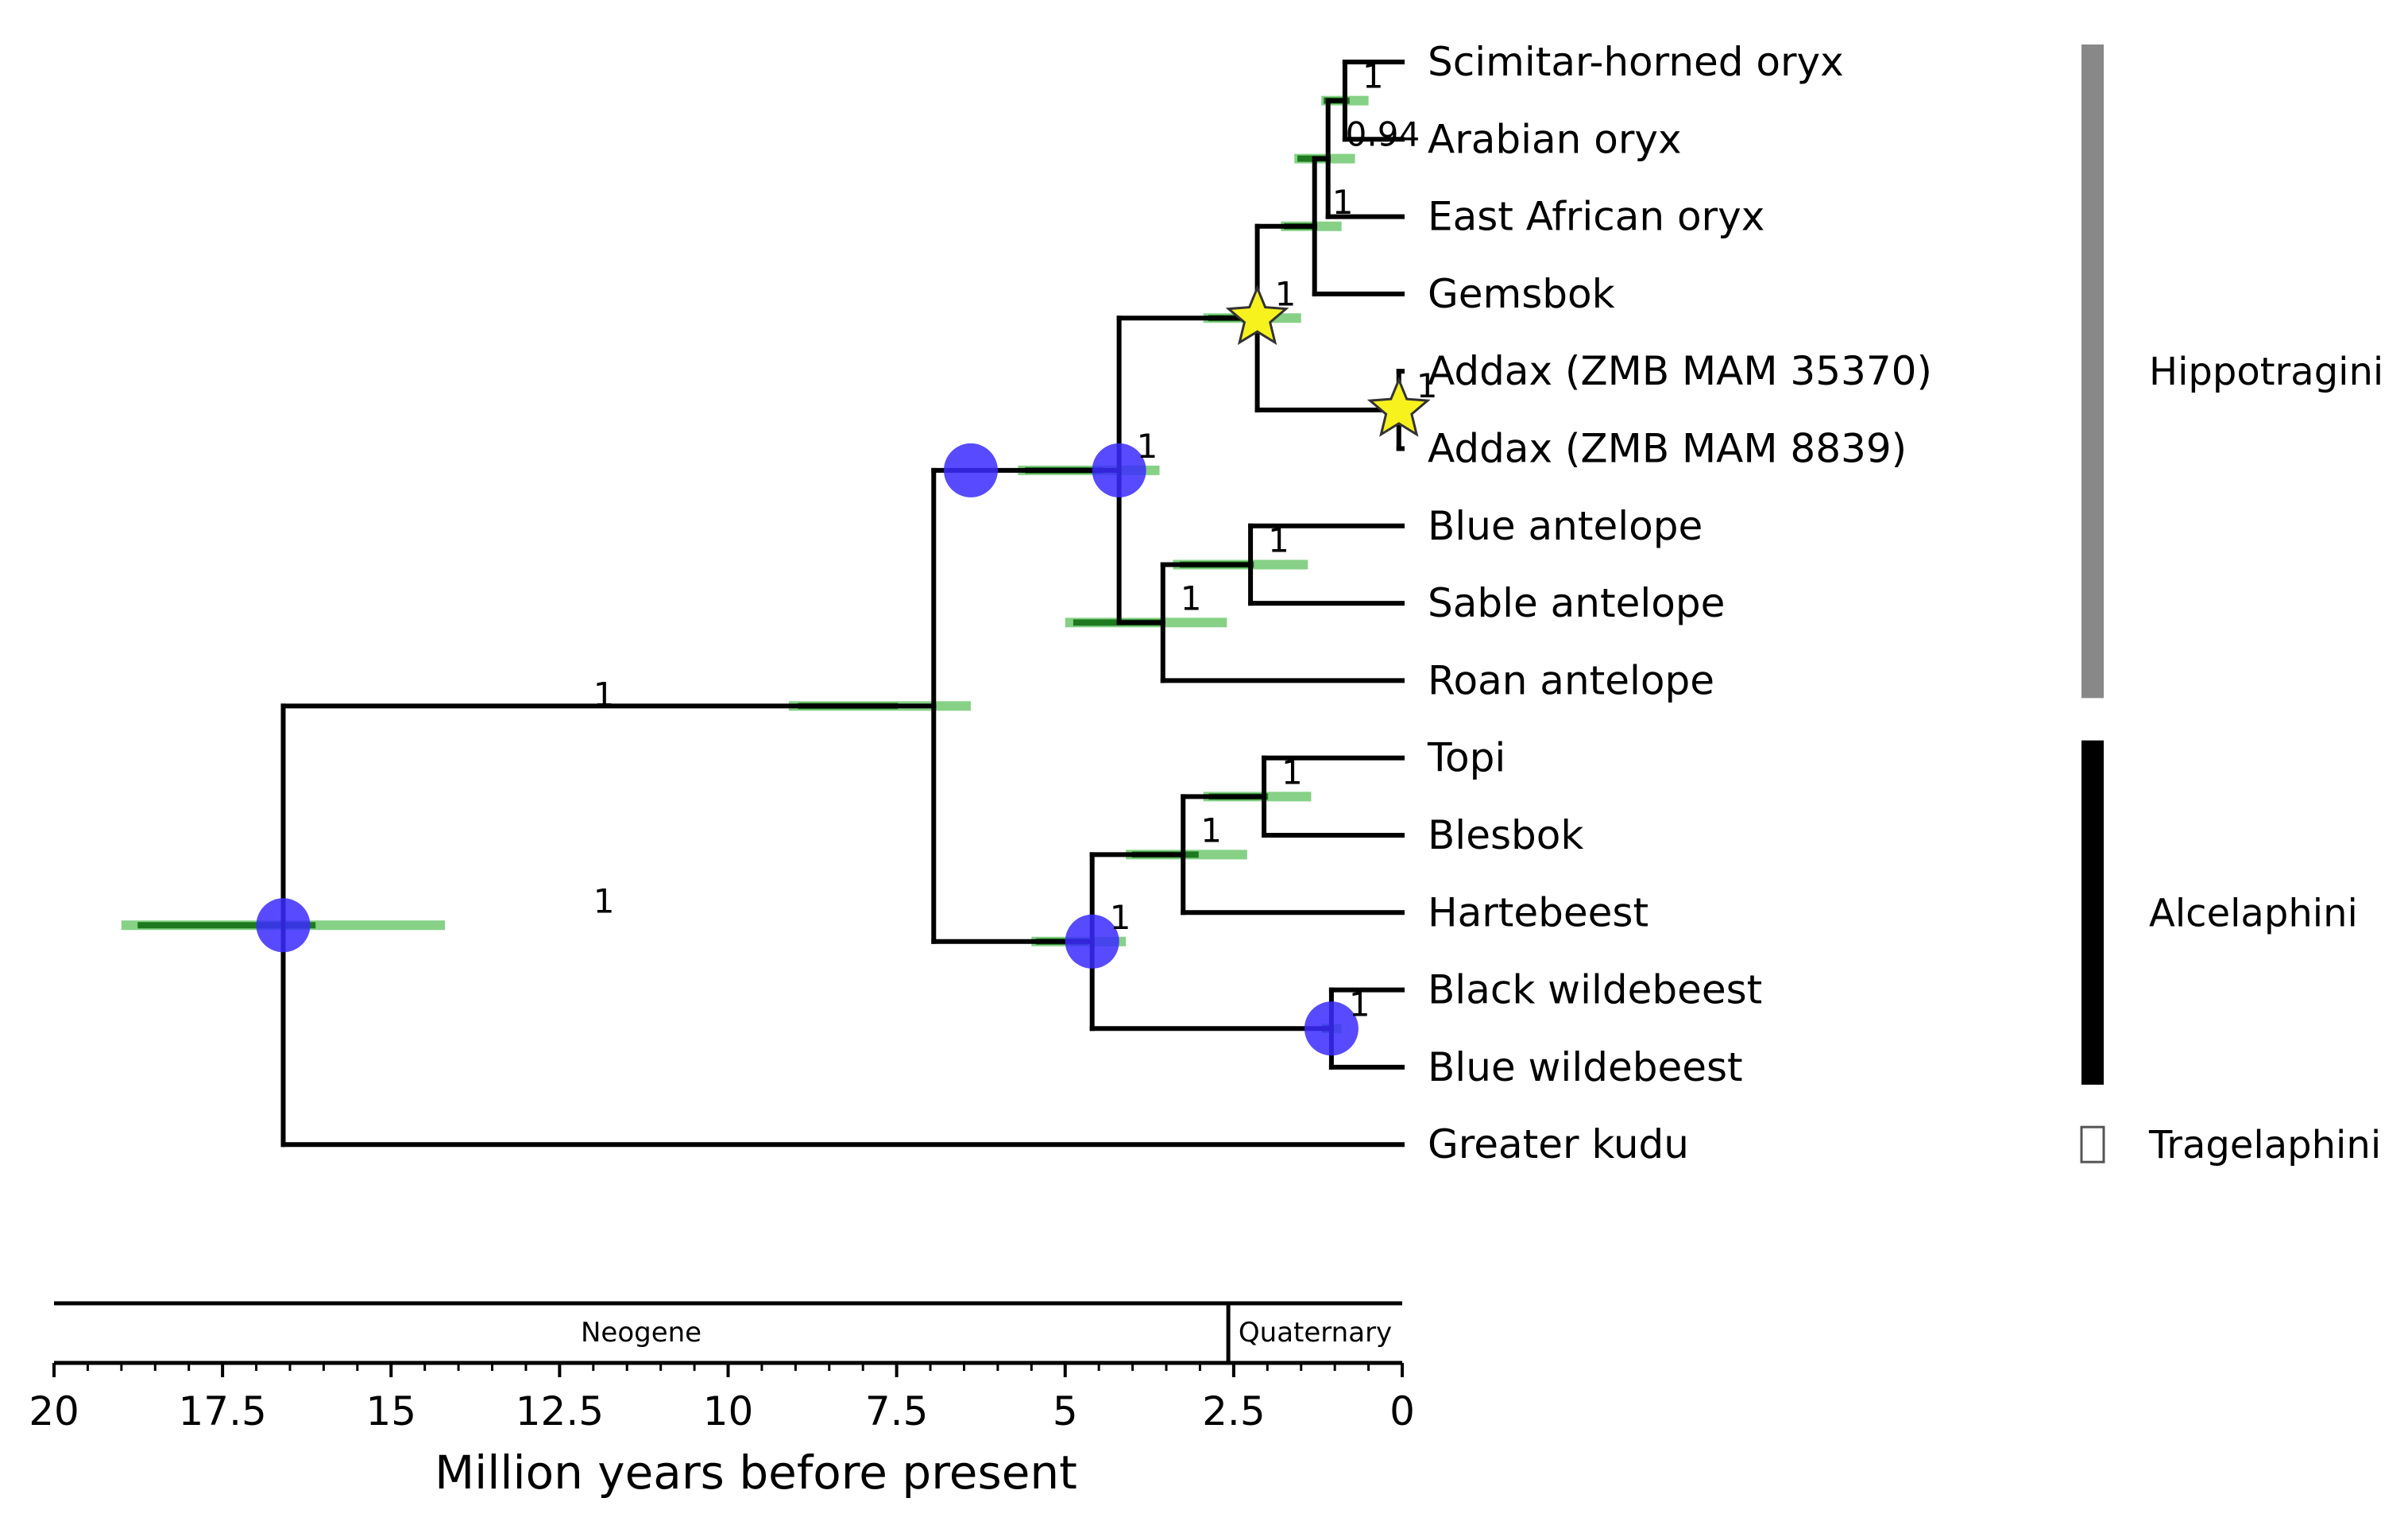  I want to click on tip-label-blue-antelope: Blue antelope, so click(1566, 526).